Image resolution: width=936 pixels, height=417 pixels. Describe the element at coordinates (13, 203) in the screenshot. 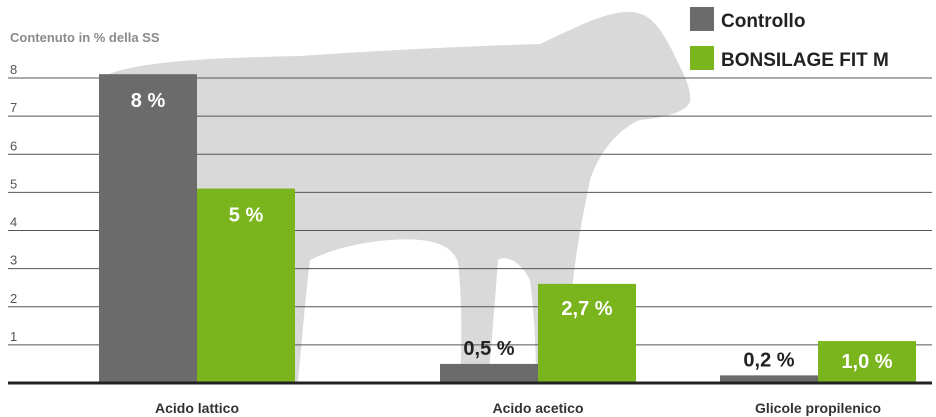

I see `y-tick-labels: 1 2 3 4 5 6 7 8` at that location.